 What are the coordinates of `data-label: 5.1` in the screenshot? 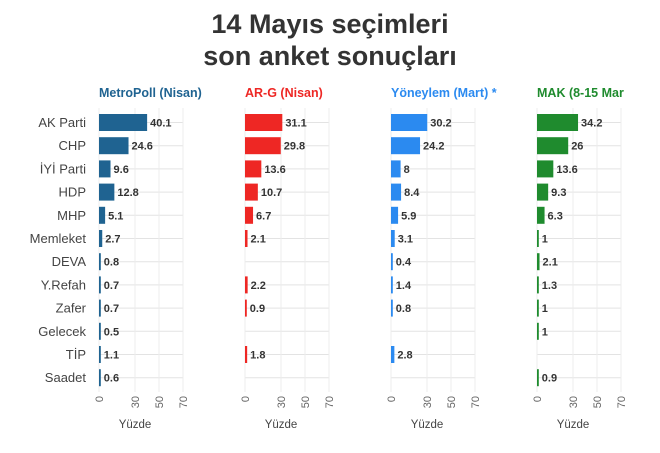 It's located at (115, 216).